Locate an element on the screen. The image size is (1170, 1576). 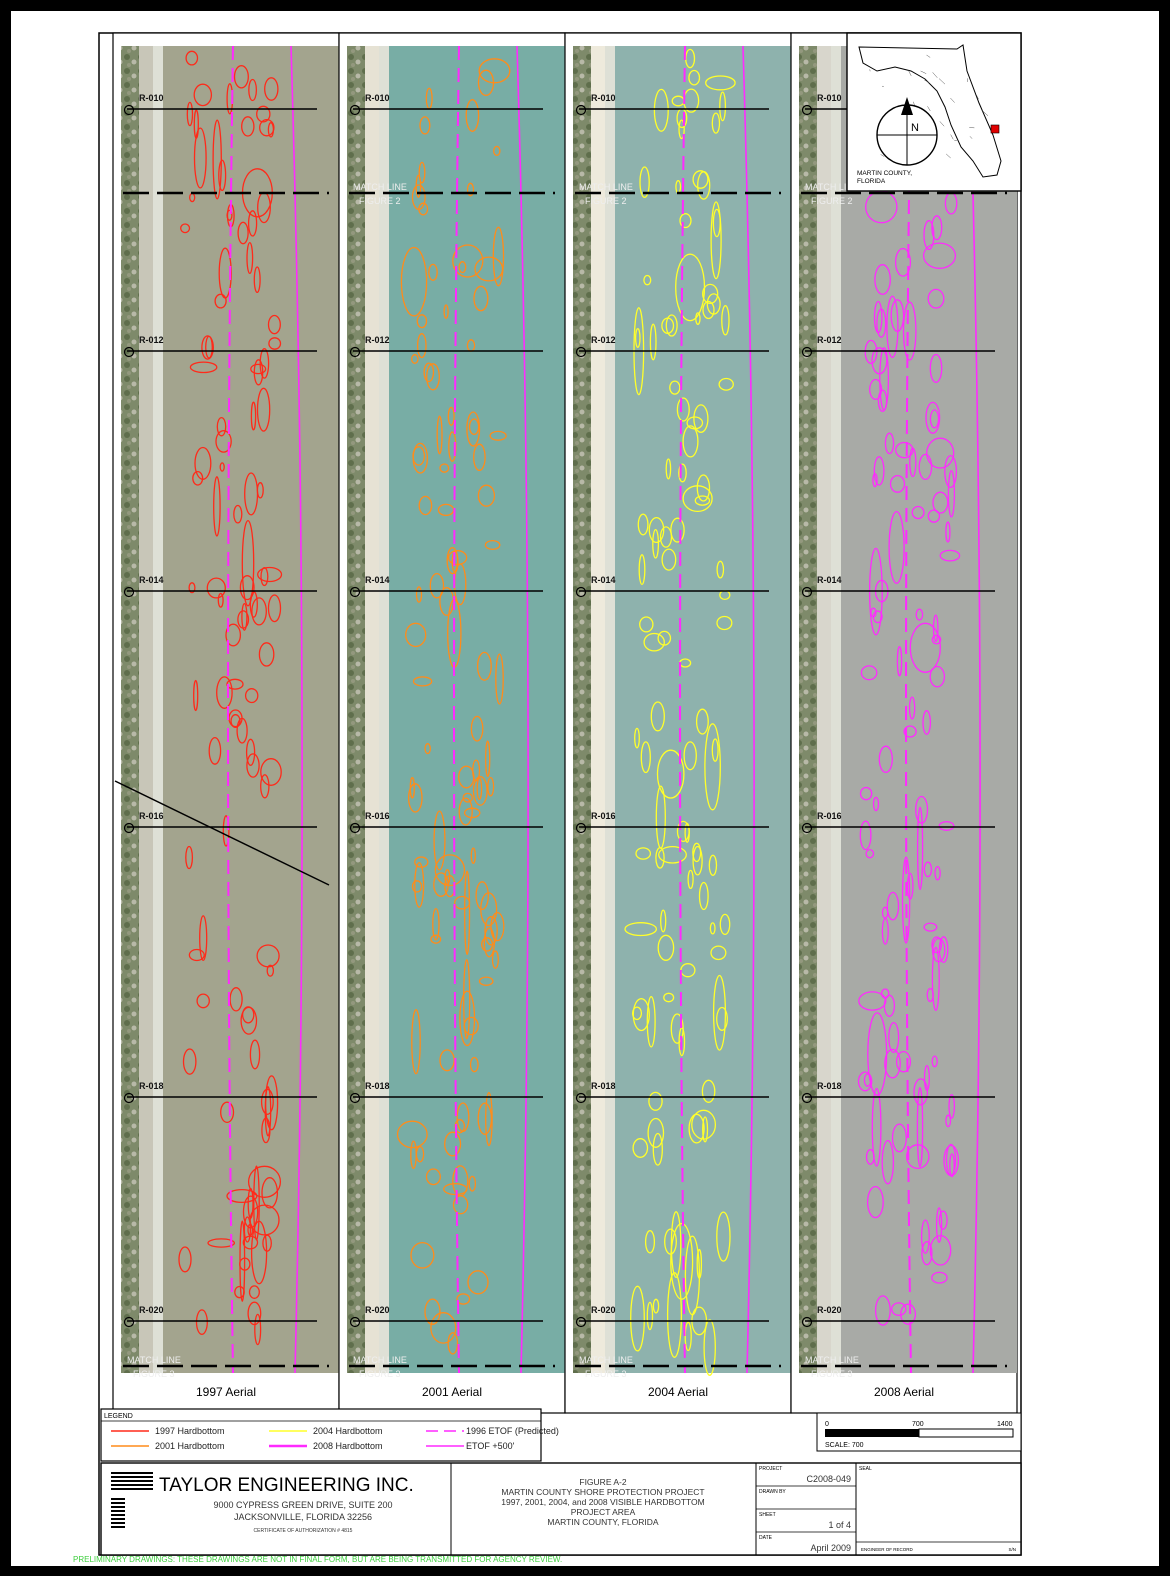
surf-band is located at coordinates (836, 709).